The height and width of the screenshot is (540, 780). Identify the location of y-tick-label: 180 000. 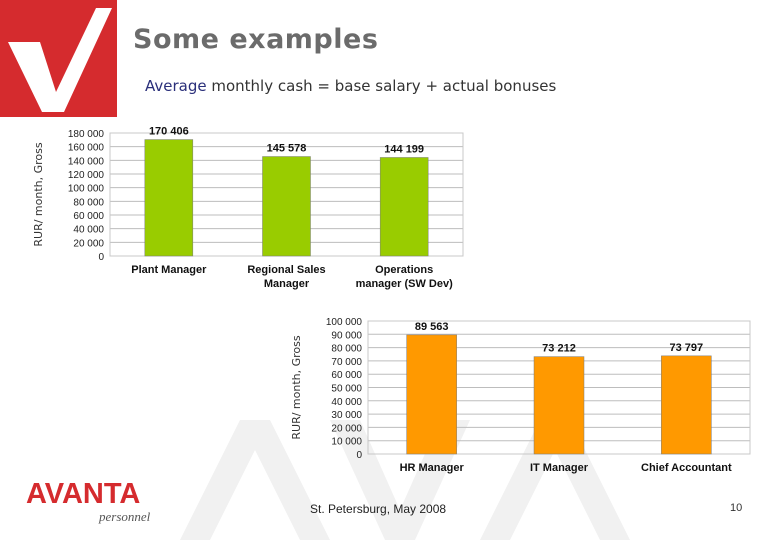
(86, 134).